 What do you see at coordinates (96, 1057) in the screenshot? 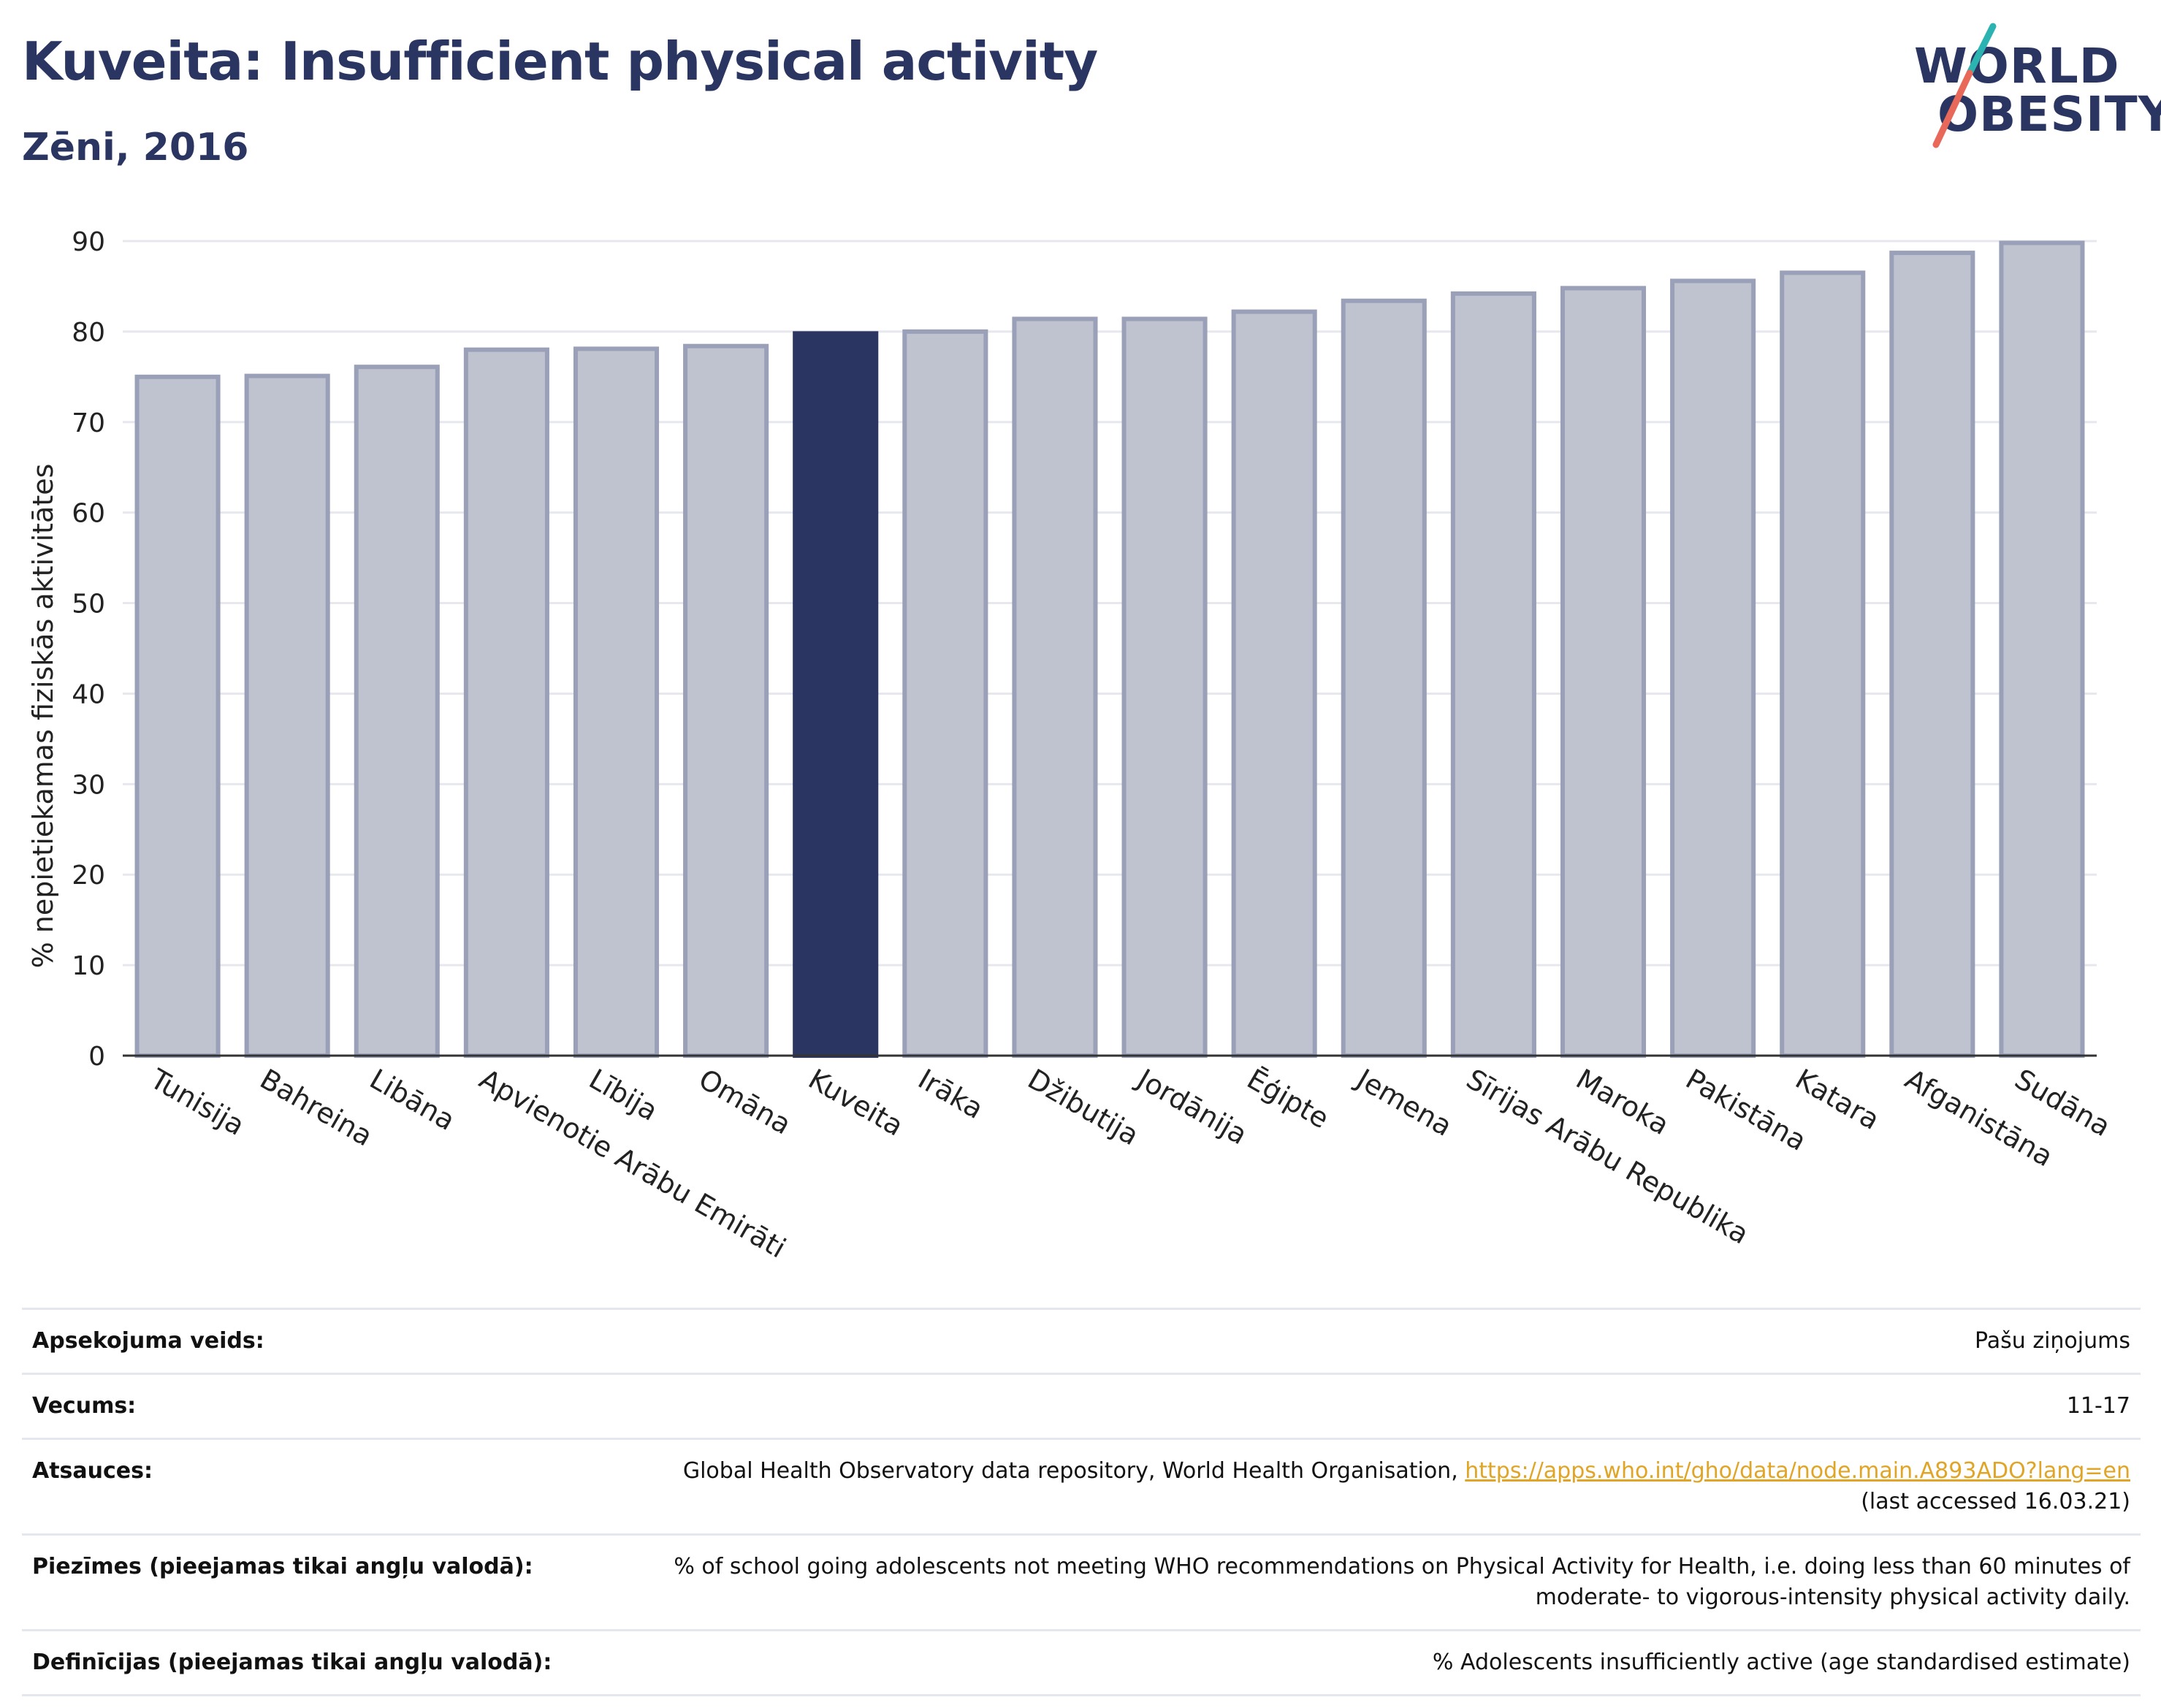
I see `y-tick-label: 0` at bounding box center [96, 1057].